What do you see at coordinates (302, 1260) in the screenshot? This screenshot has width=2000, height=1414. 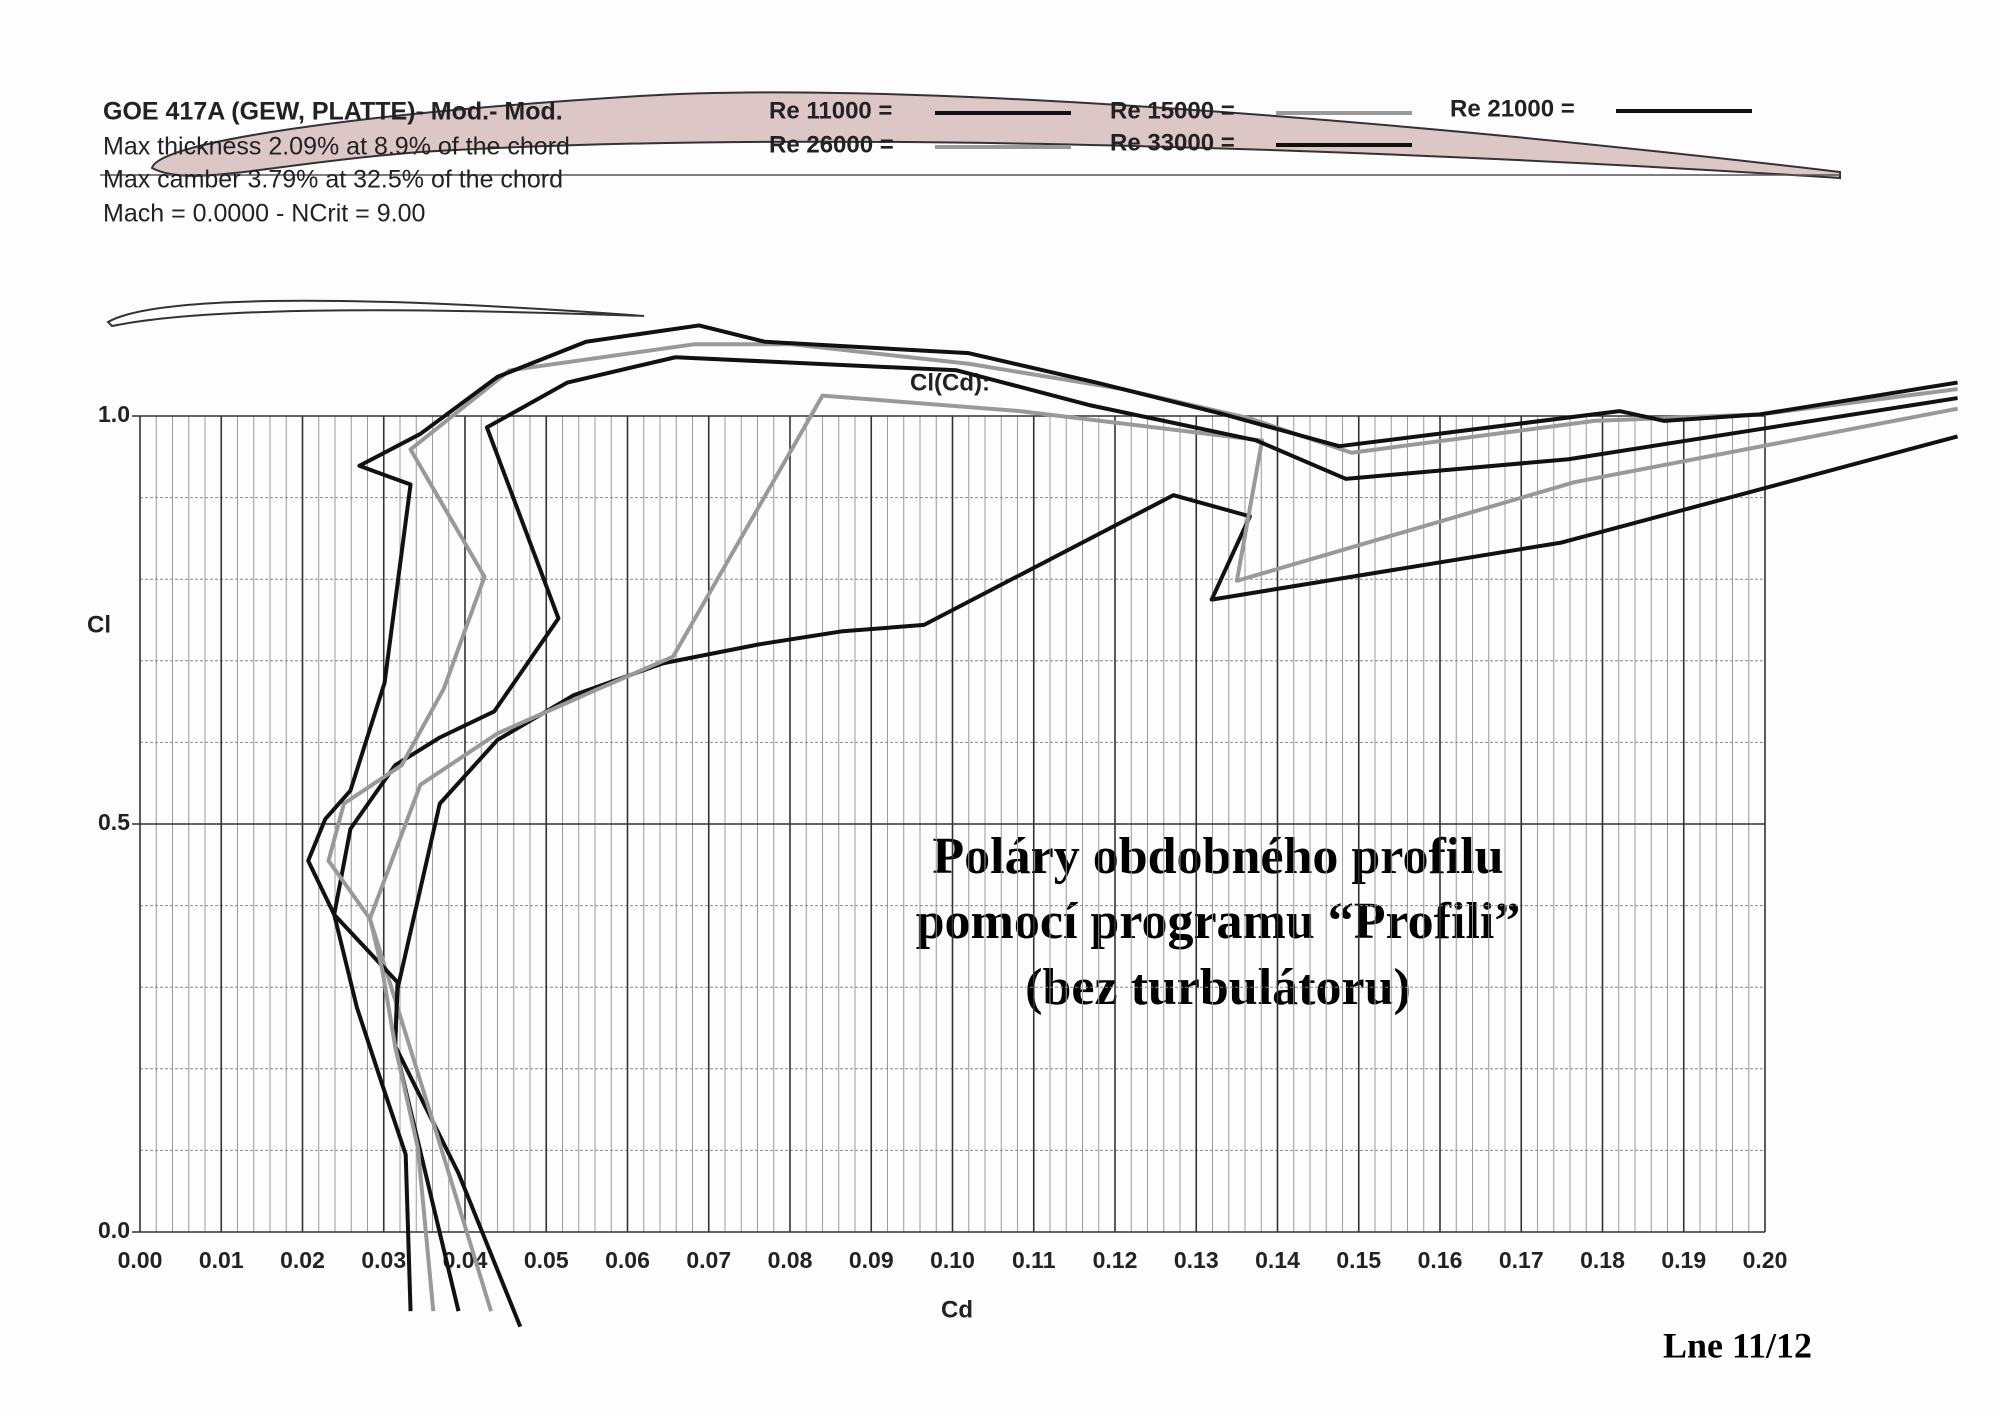 I see `x-tick-label: 0.02` at bounding box center [302, 1260].